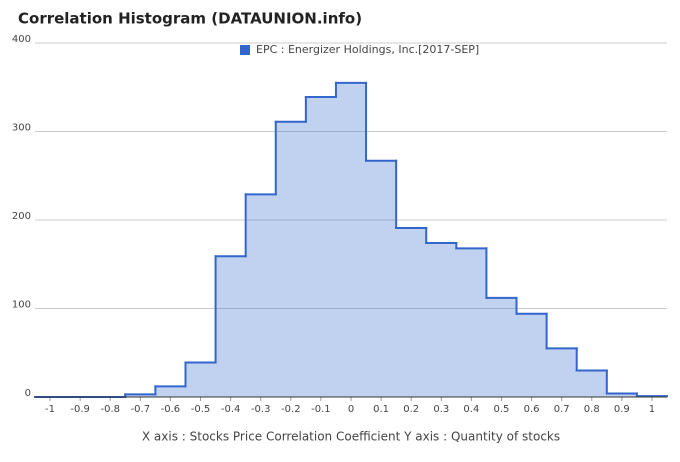  What do you see at coordinates (622, 409) in the screenshot?
I see `x-tick-label: 0.9` at bounding box center [622, 409].